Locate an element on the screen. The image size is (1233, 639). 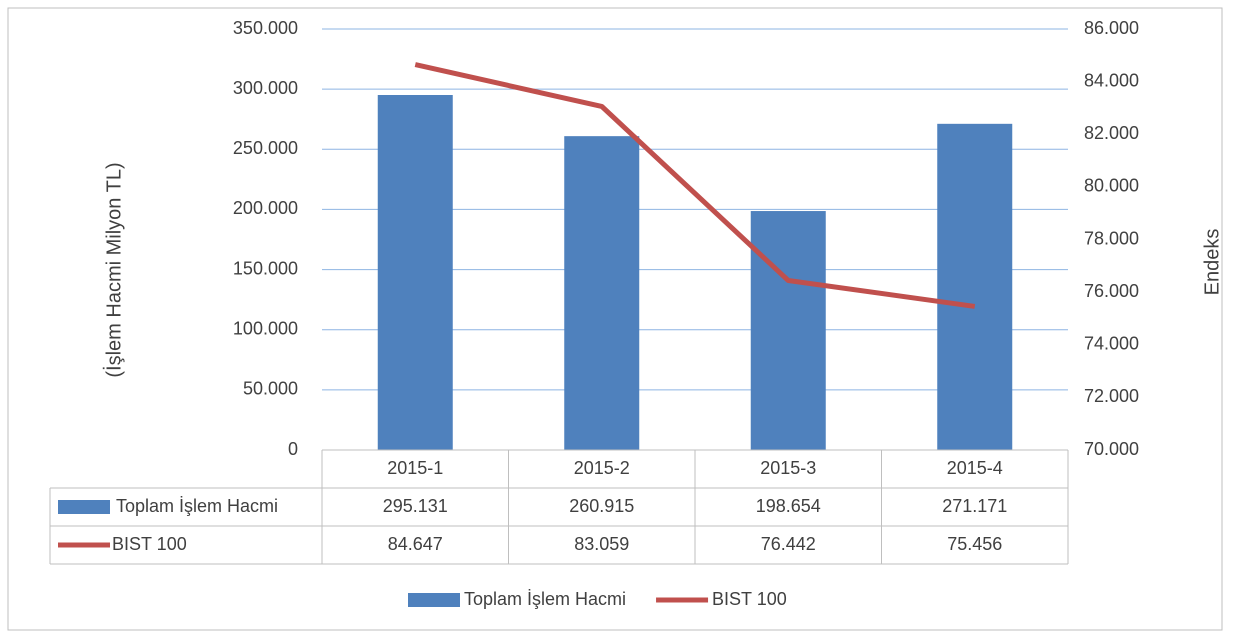
y2-tick-label: 86.000 is located at coordinates (1111, 28).